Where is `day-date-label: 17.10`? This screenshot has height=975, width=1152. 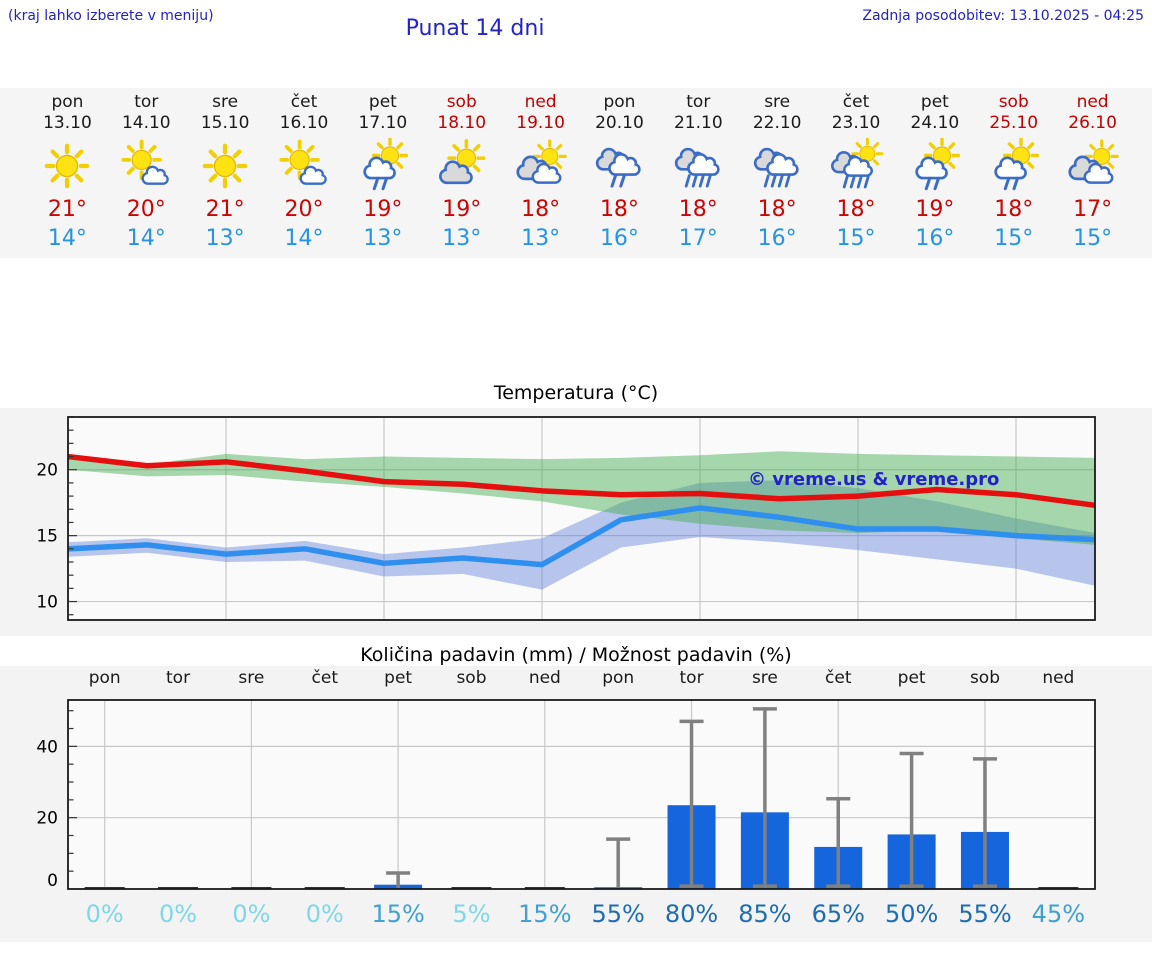
day-date-label: 17.10 is located at coordinates (383, 123).